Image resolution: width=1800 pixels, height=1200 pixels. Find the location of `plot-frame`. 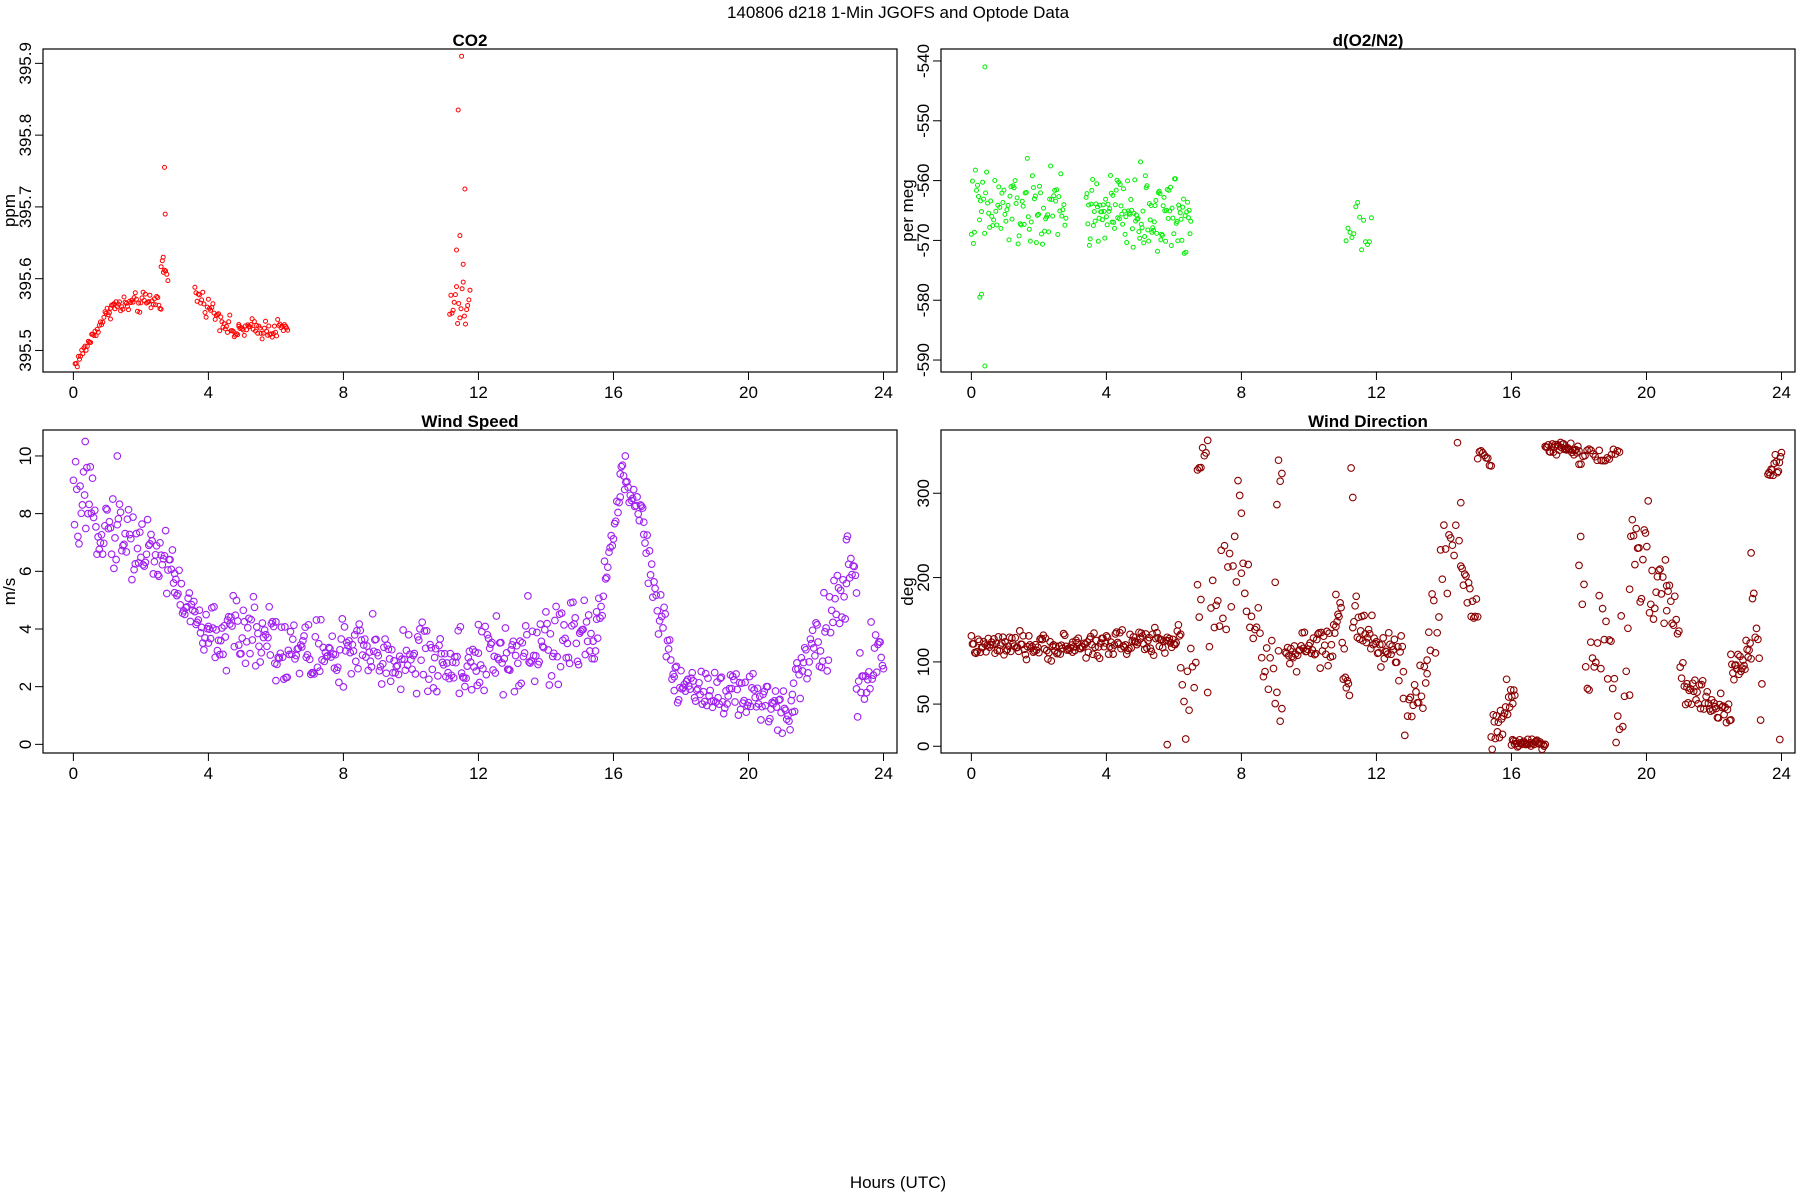

plot-frame is located at coordinates (470, 210).